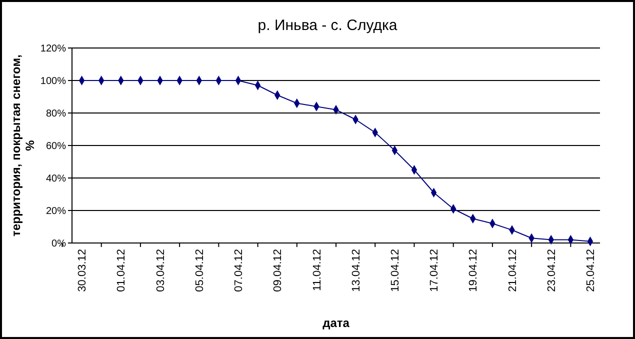 The height and width of the screenshot is (339, 635). Describe the element at coordinates (474, 270) in the screenshot. I see `x-tick-label: 19.04.12` at that location.